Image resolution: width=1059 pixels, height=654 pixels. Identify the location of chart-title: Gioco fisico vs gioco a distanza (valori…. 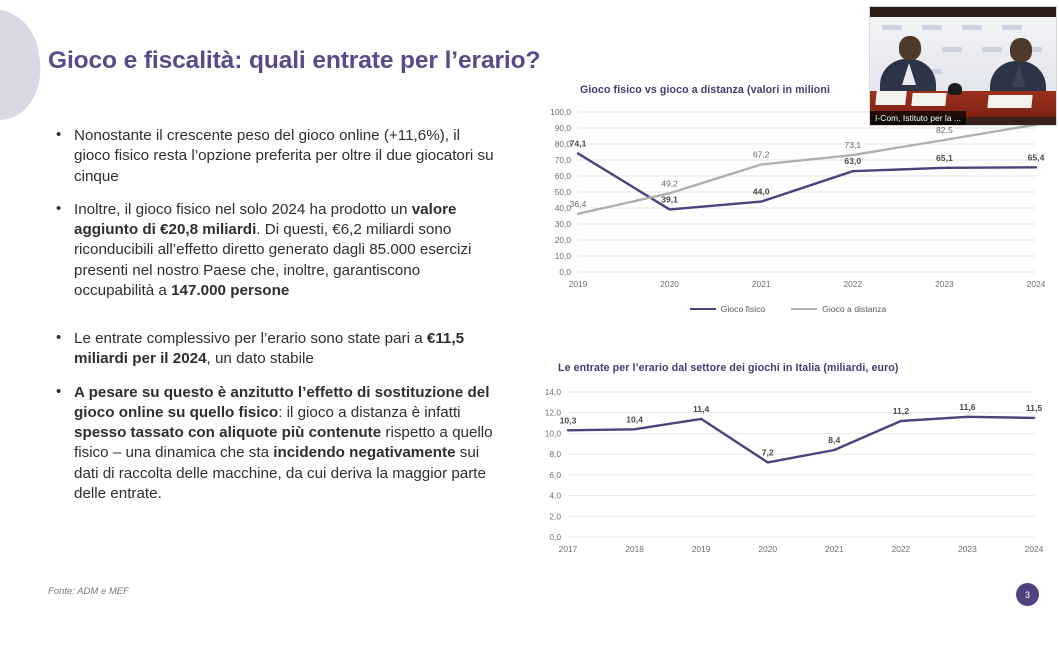
(705, 90).